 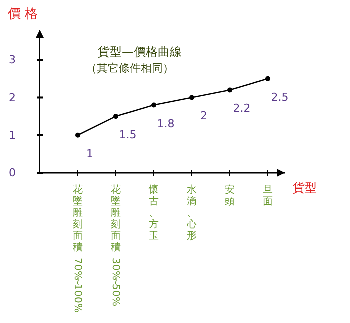 What do you see at coordinates (12, 97) in the screenshot?
I see `y-tick-label: 2` at bounding box center [12, 97].